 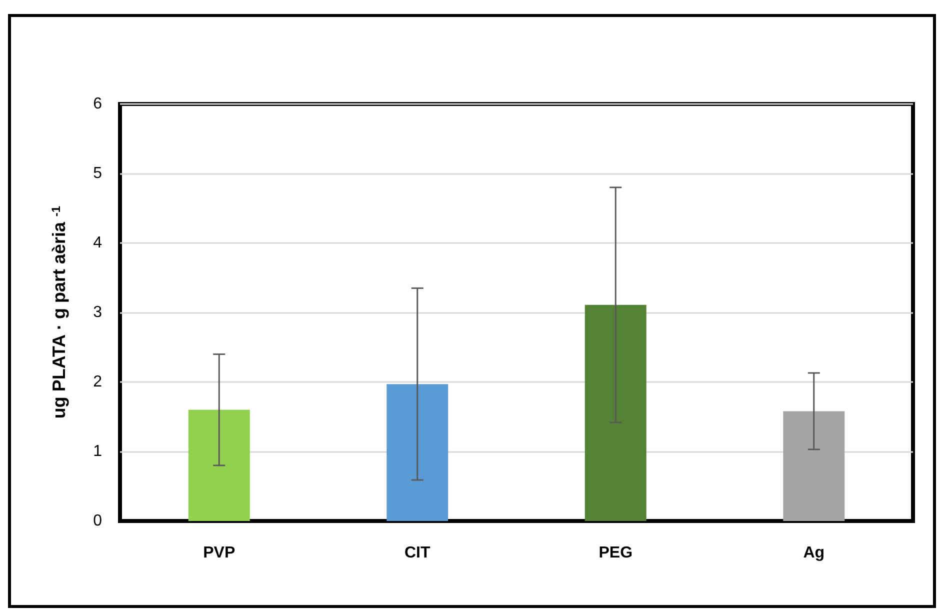 I want to click on y-tick-label: 6, so click(x=97, y=104).